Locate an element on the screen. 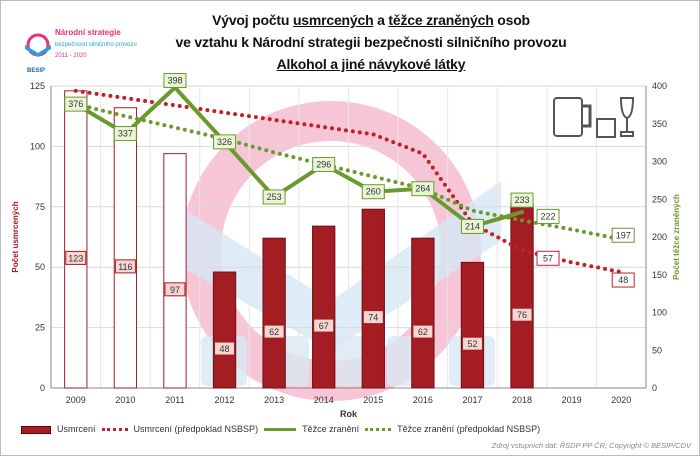 The height and width of the screenshot is (456, 700). besip-logo-icon is located at coordinates (38, 45).